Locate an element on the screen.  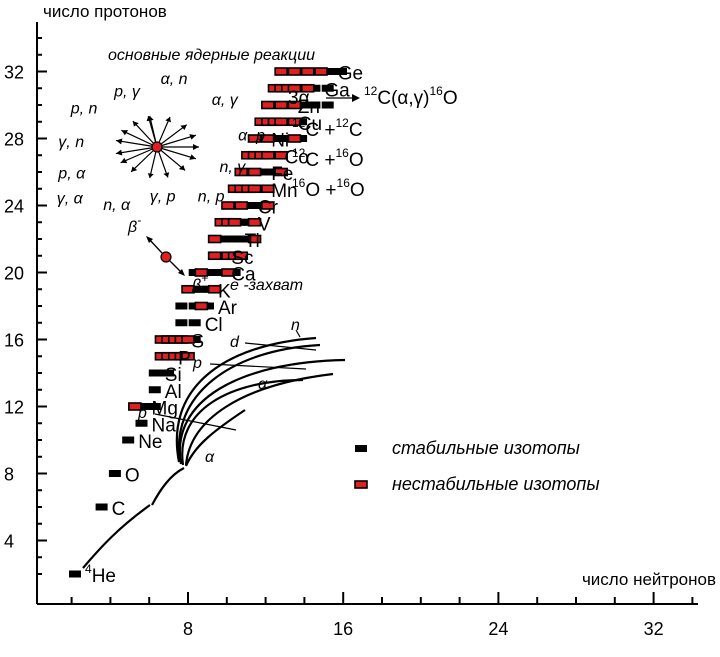
element-label-he: 4He is located at coordinates (100, 574).